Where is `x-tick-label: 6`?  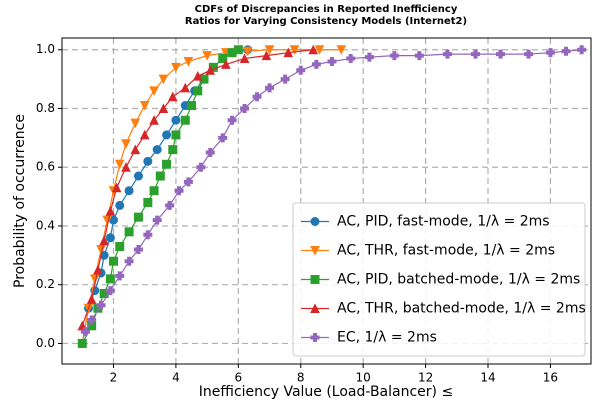
x-tick-label: 6 is located at coordinates (239, 378).